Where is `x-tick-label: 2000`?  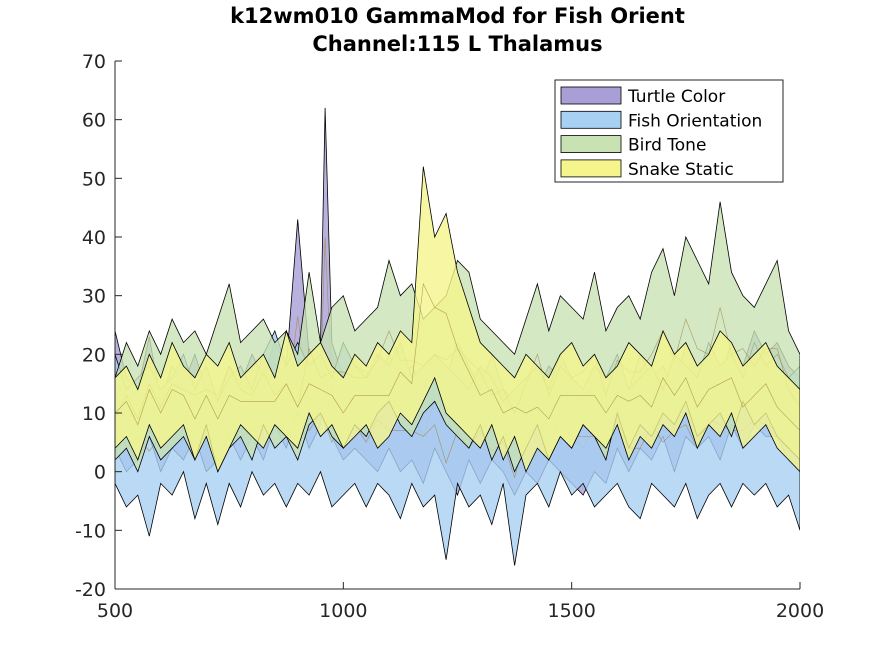 x-tick-label: 2000 is located at coordinates (800, 611).